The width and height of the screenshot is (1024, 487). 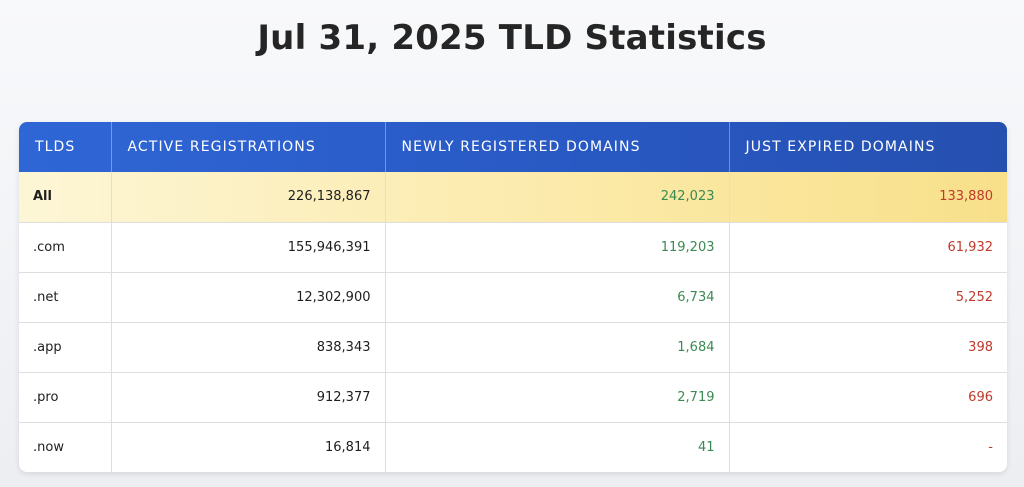 I want to click on tld-cell: All, so click(x=65, y=197).